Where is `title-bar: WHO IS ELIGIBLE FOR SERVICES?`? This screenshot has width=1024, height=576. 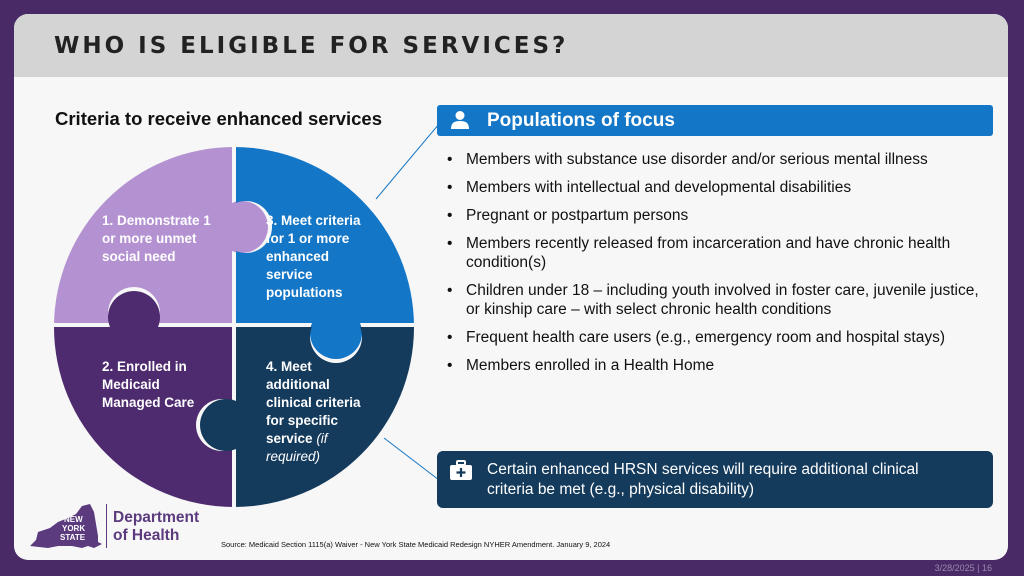
title-bar: WHO IS ELIGIBLE FOR SERVICES? is located at coordinates (511, 45).